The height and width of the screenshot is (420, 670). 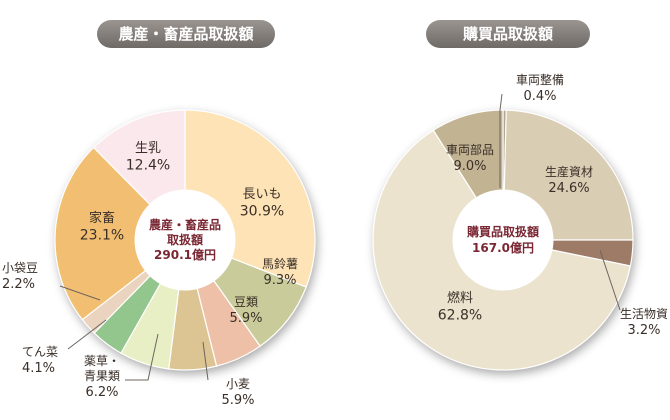 What do you see at coordinates (643, 330) in the screenshot?
I see `slice-value-2-3: 3.2%` at bounding box center [643, 330].